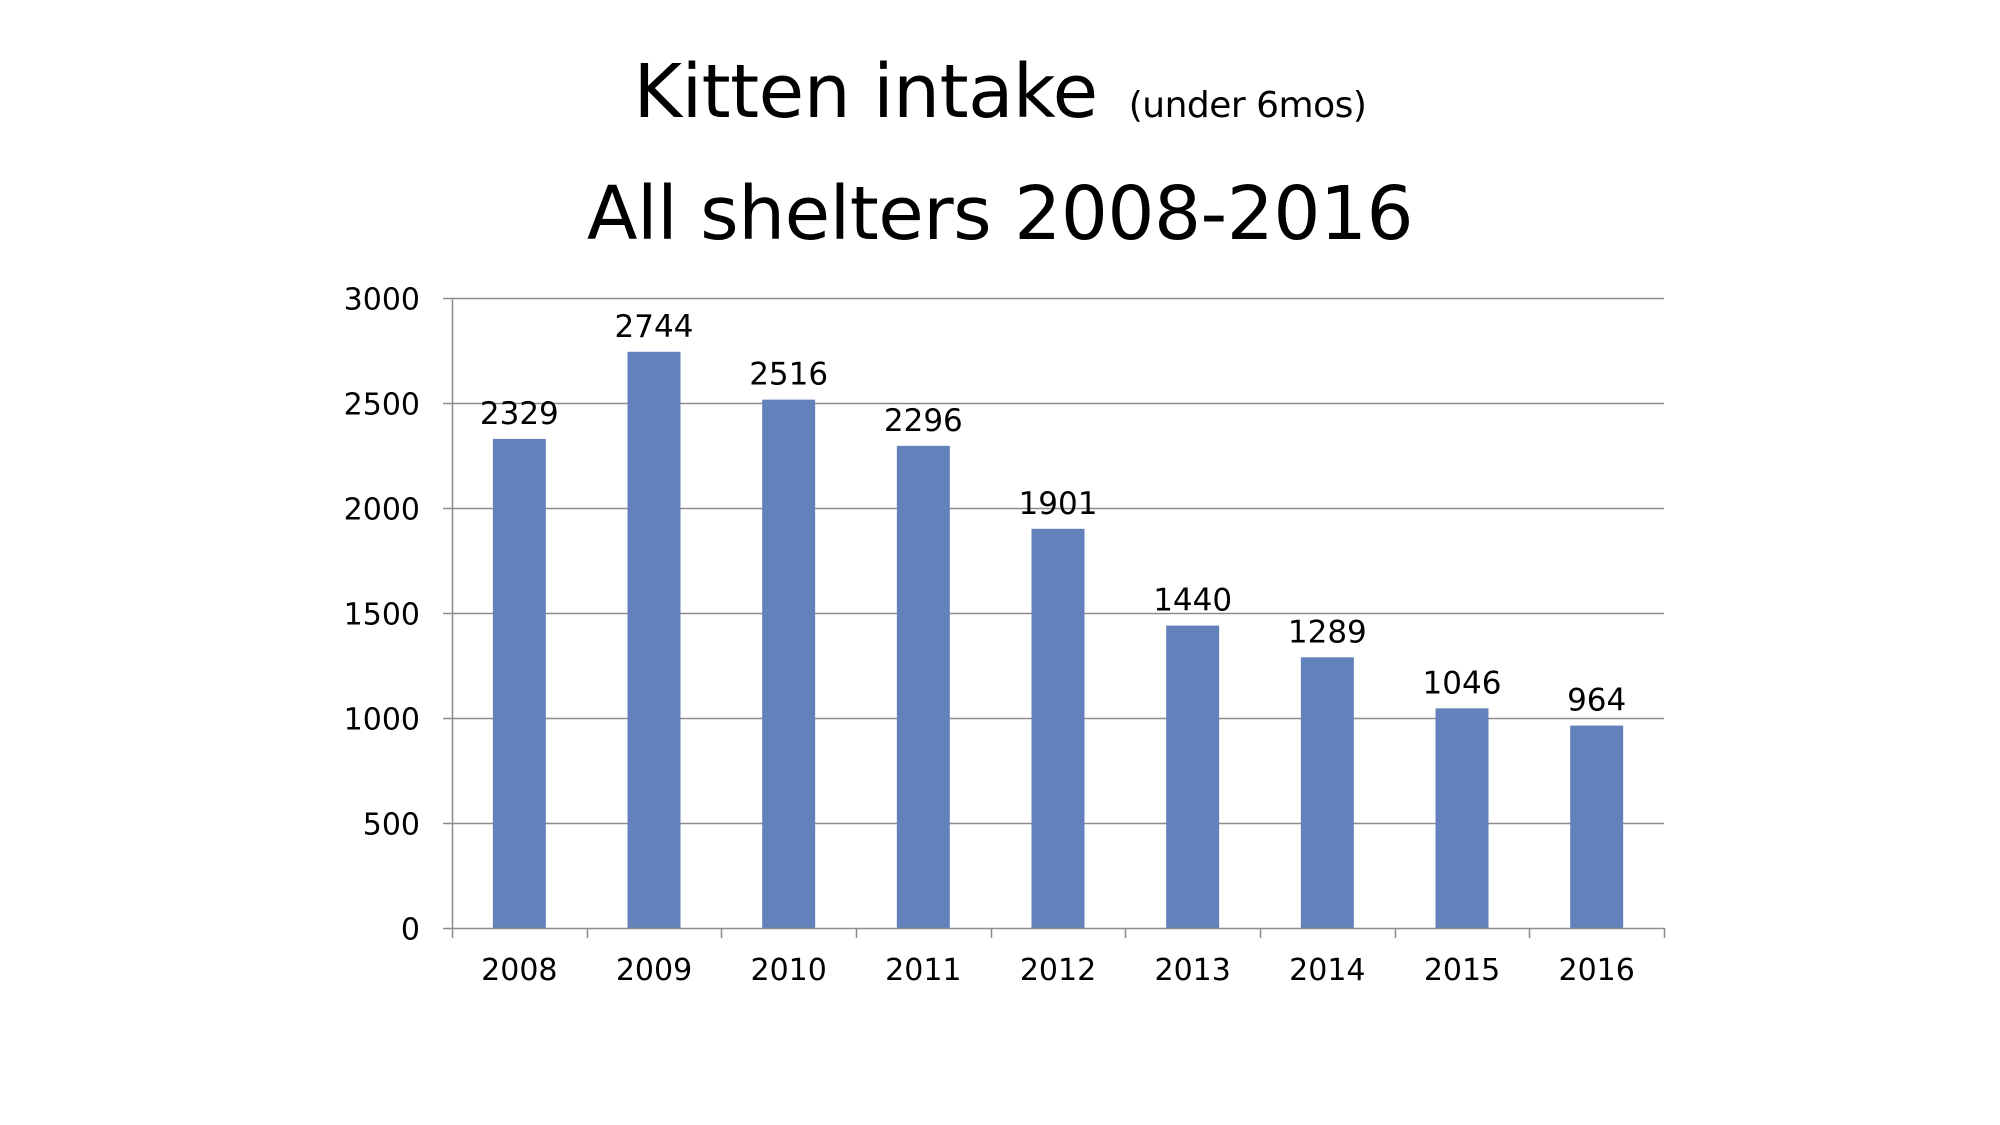 The image size is (2000, 1125). I want to click on y-tick-label: 1000, so click(382, 720).